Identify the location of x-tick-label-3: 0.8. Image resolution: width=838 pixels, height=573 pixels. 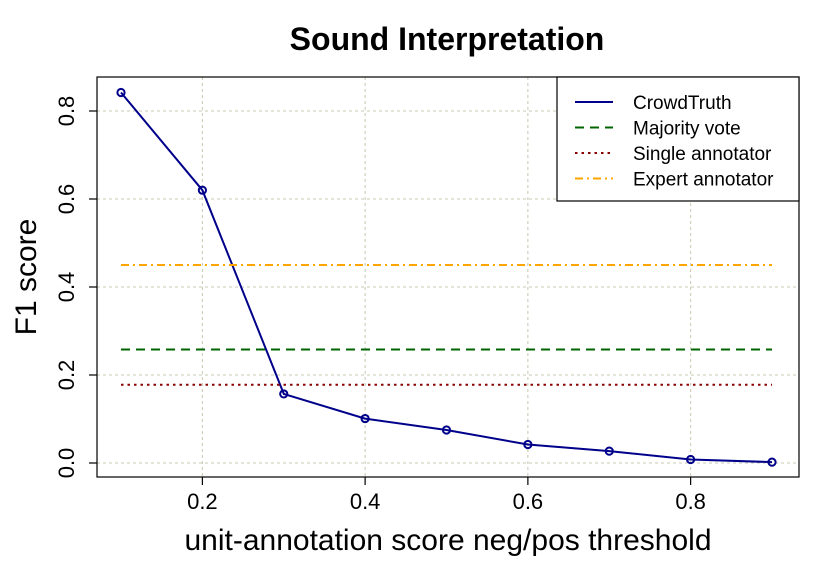
(690, 501).